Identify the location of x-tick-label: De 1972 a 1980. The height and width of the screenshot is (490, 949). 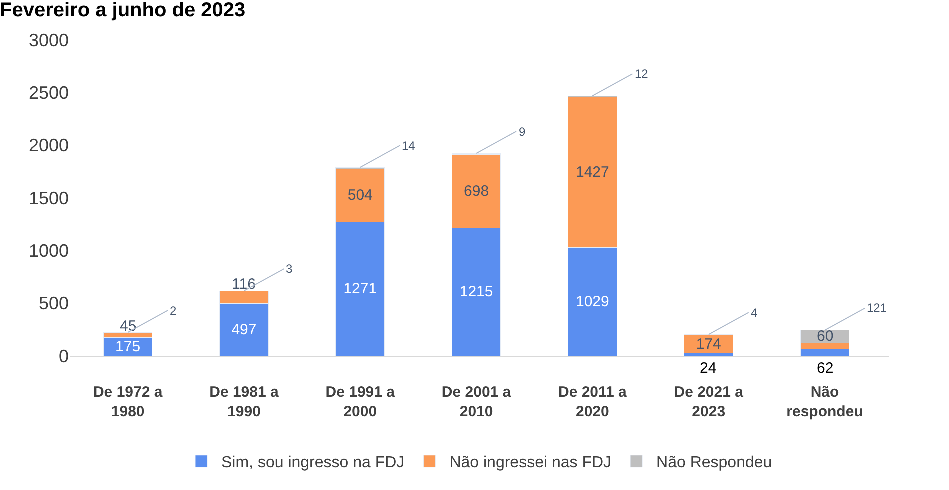
(128, 402).